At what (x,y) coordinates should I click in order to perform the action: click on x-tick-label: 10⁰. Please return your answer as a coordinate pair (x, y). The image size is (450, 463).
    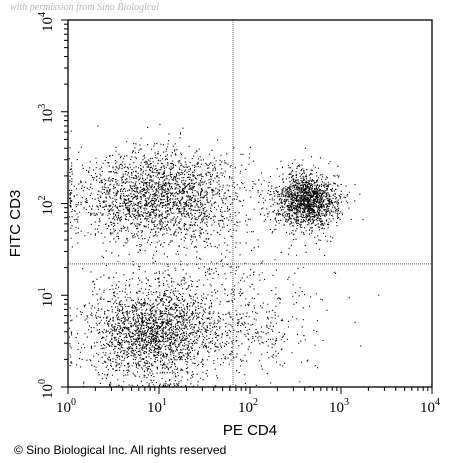
    Looking at the image, I should click on (66, 406).